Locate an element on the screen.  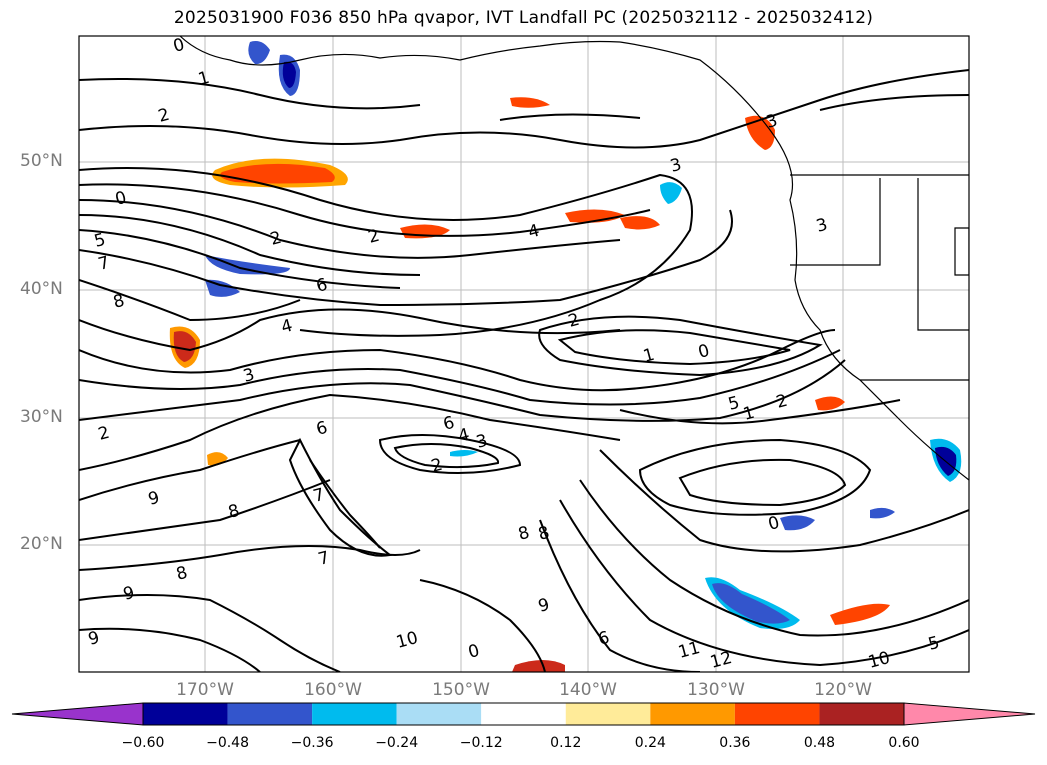
lon-label: 160°W is located at coordinates (333, 690).